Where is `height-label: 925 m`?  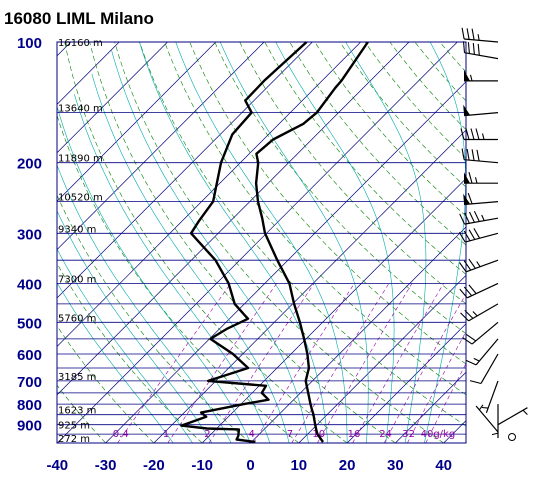 height-label: 925 m is located at coordinates (74, 425).